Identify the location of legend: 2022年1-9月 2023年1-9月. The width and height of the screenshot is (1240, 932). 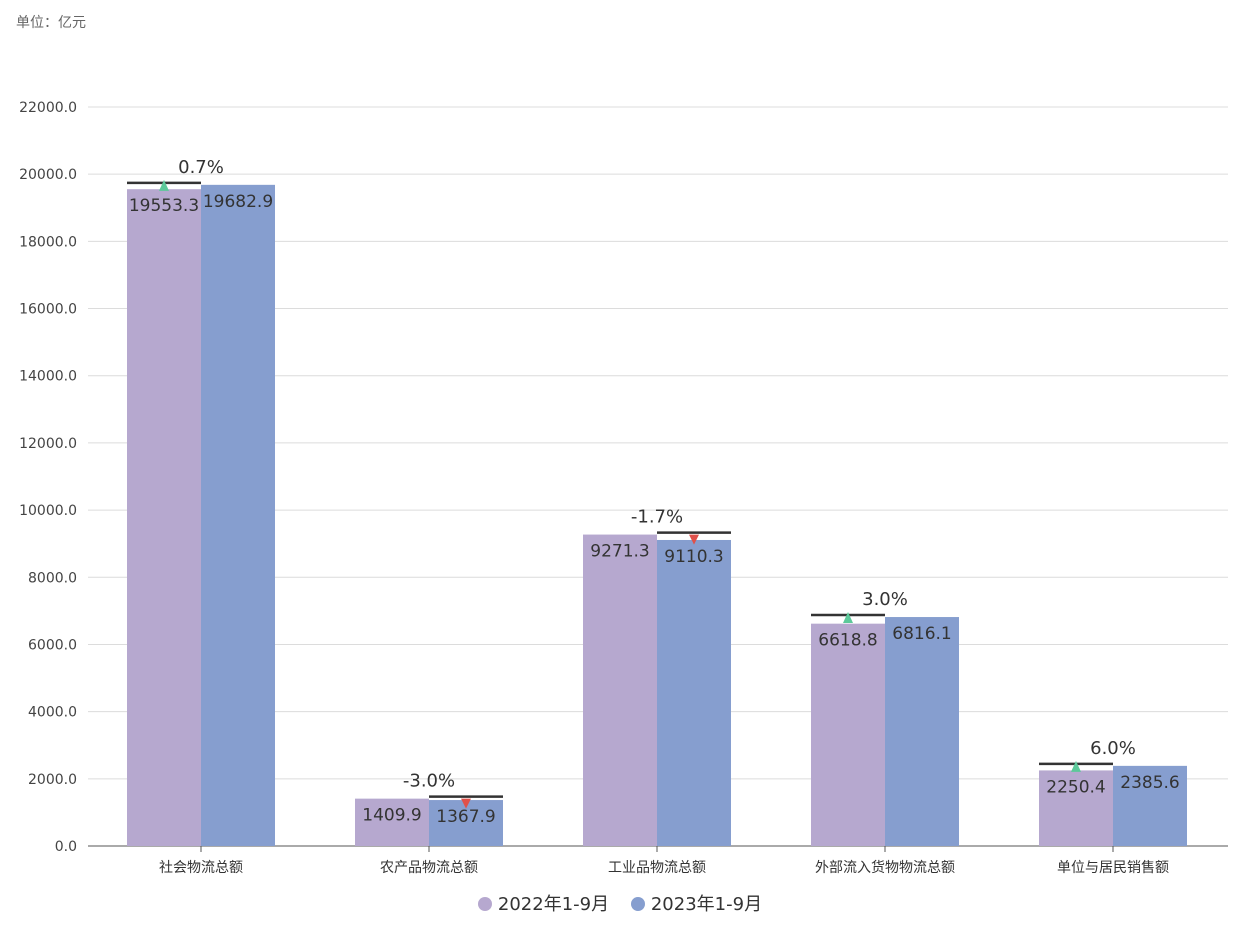
(620, 903).